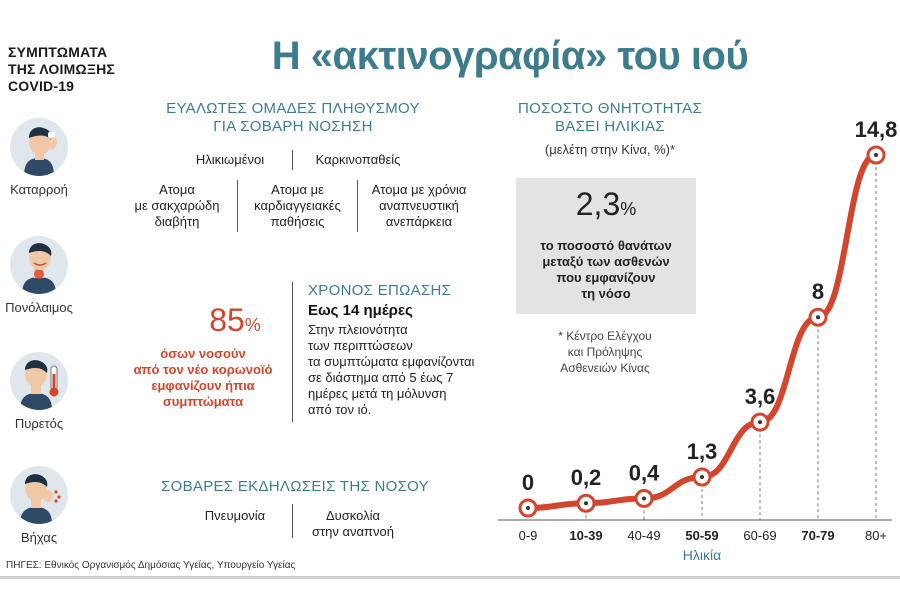  What do you see at coordinates (528, 535) in the screenshot?
I see `x-tick-label: 0-9` at bounding box center [528, 535].